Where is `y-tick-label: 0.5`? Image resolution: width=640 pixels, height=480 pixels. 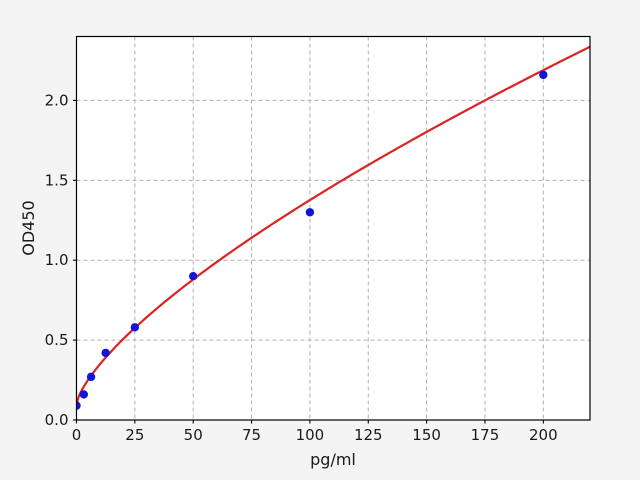 y-tick-label: 0.5 is located at coordinates (57, 340).